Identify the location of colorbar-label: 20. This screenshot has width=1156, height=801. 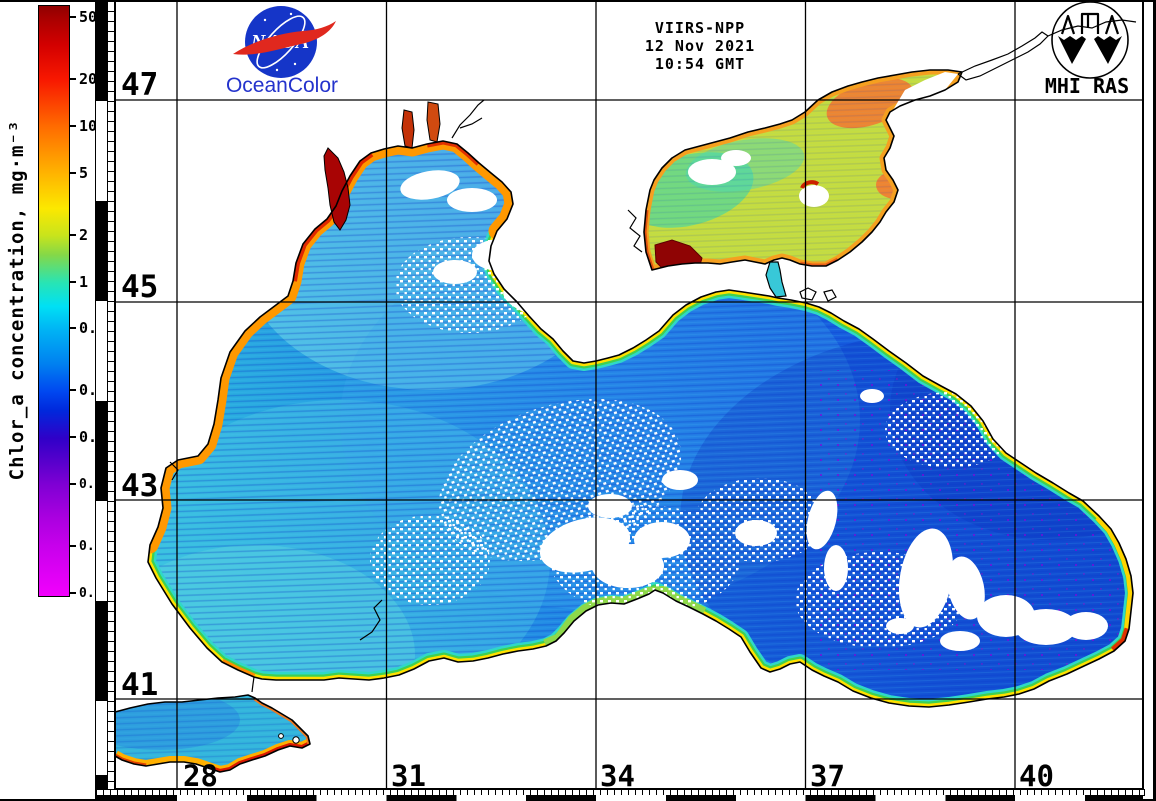
(88, 79).